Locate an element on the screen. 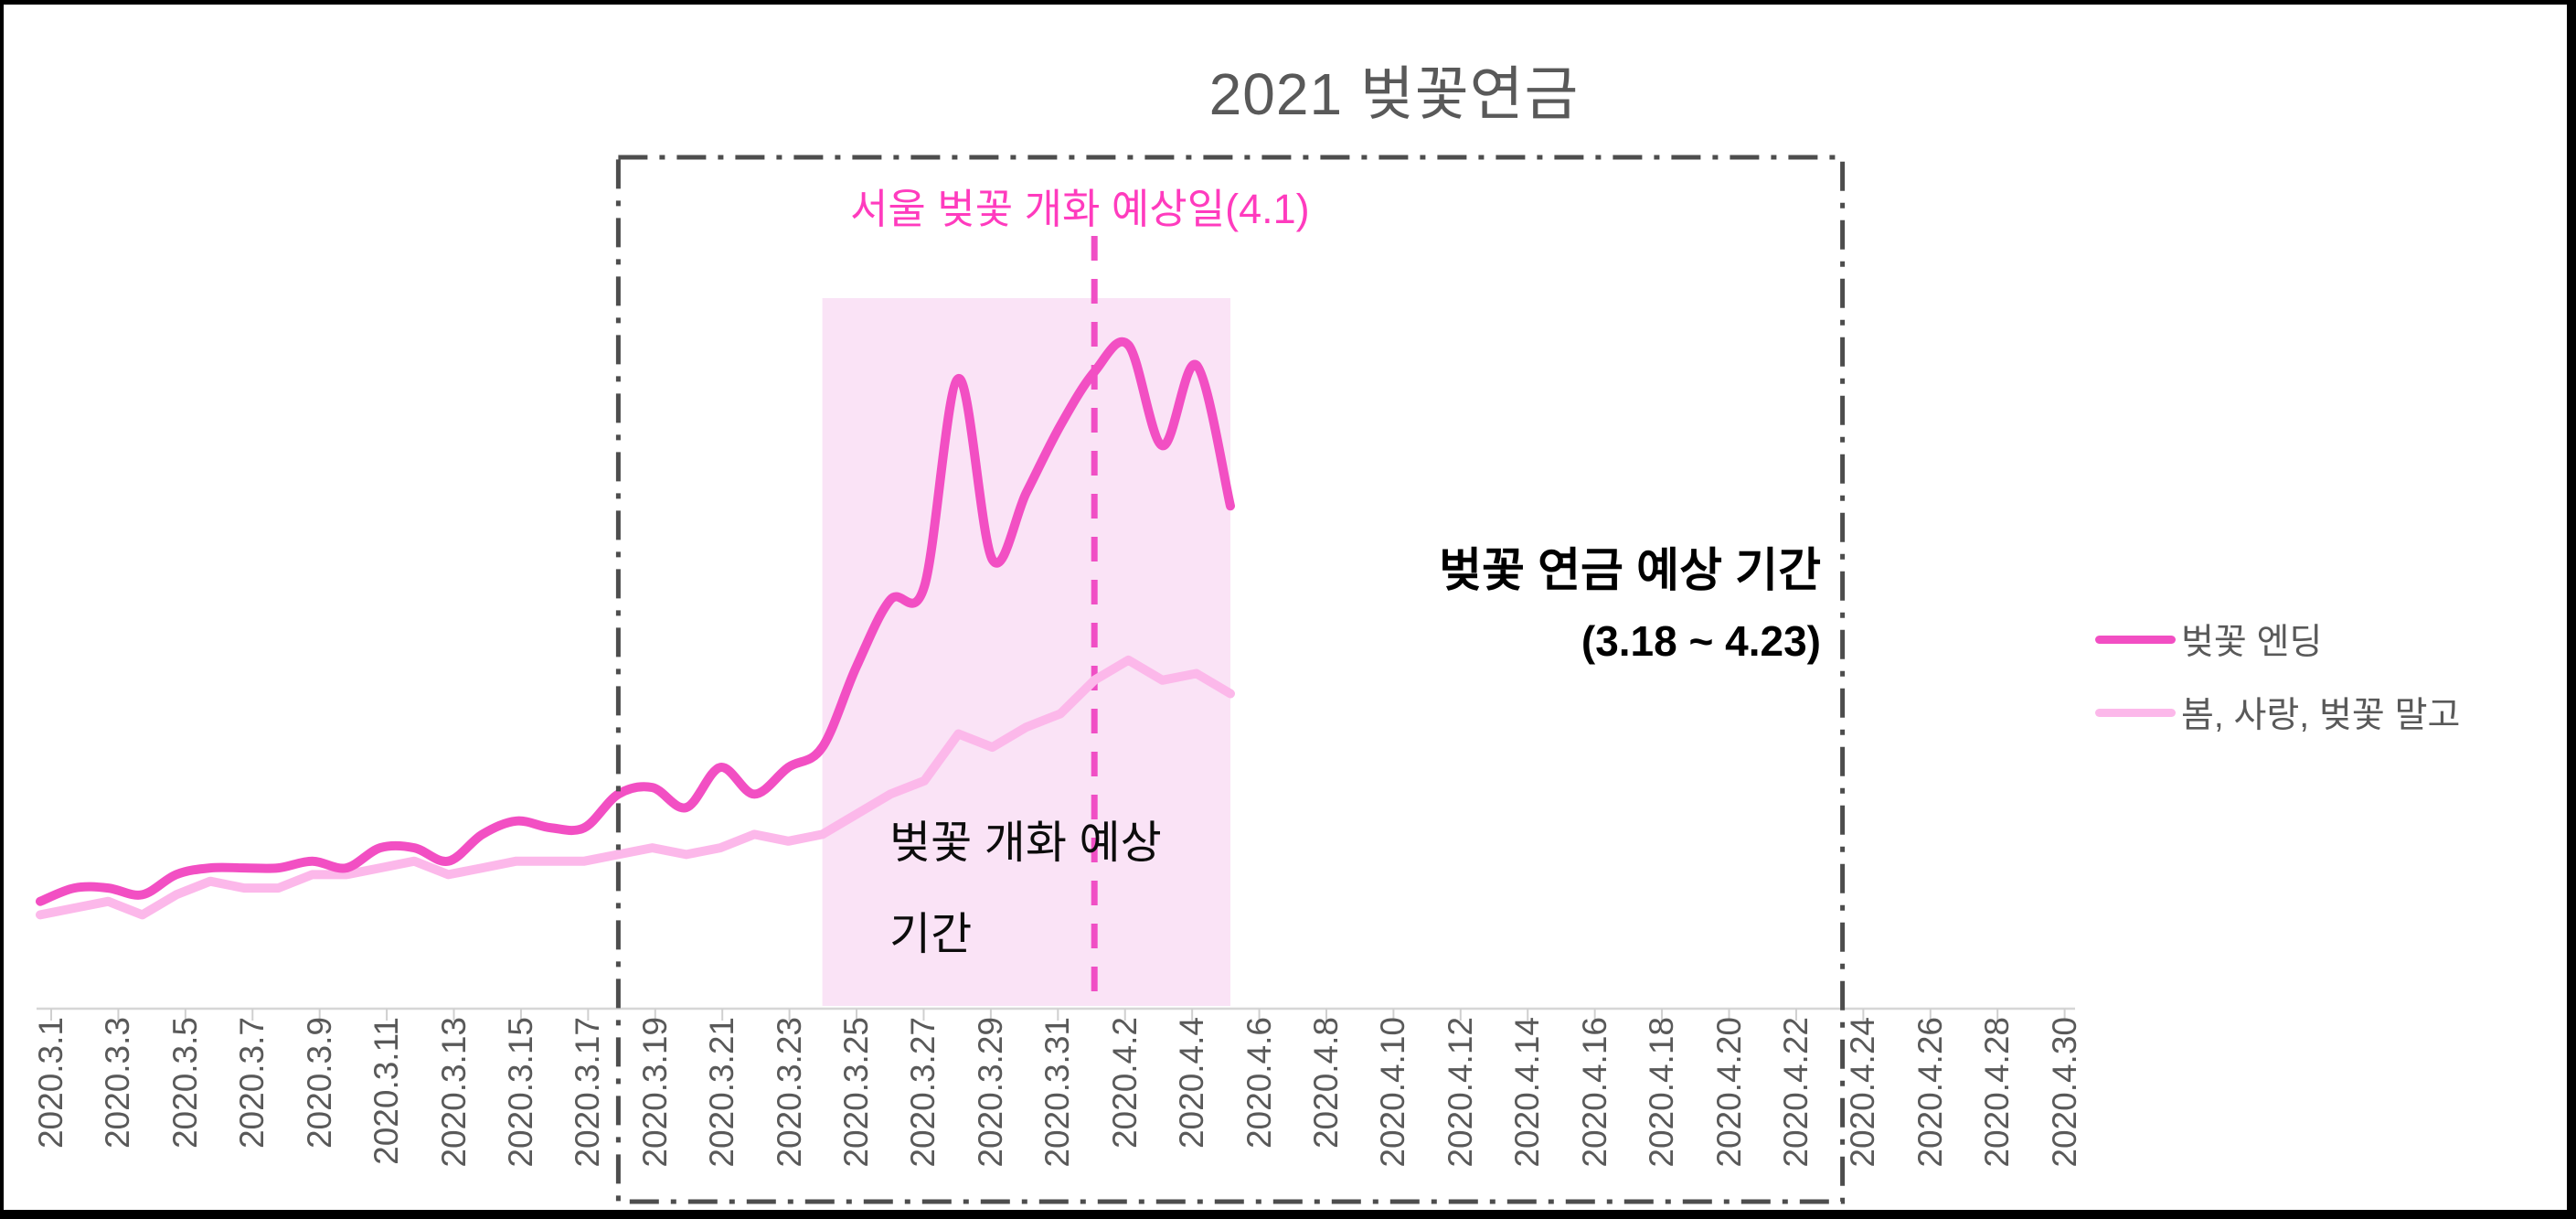 The image size is (2576, 1219). x-axis-label: 2020.4.2 is located at coordinates (1124, 1083).